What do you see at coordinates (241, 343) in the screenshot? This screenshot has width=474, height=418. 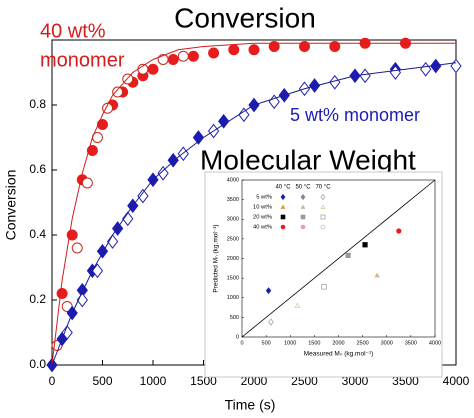 I see `inset-x-tick-label: 0` at bounding box center [241, 343].